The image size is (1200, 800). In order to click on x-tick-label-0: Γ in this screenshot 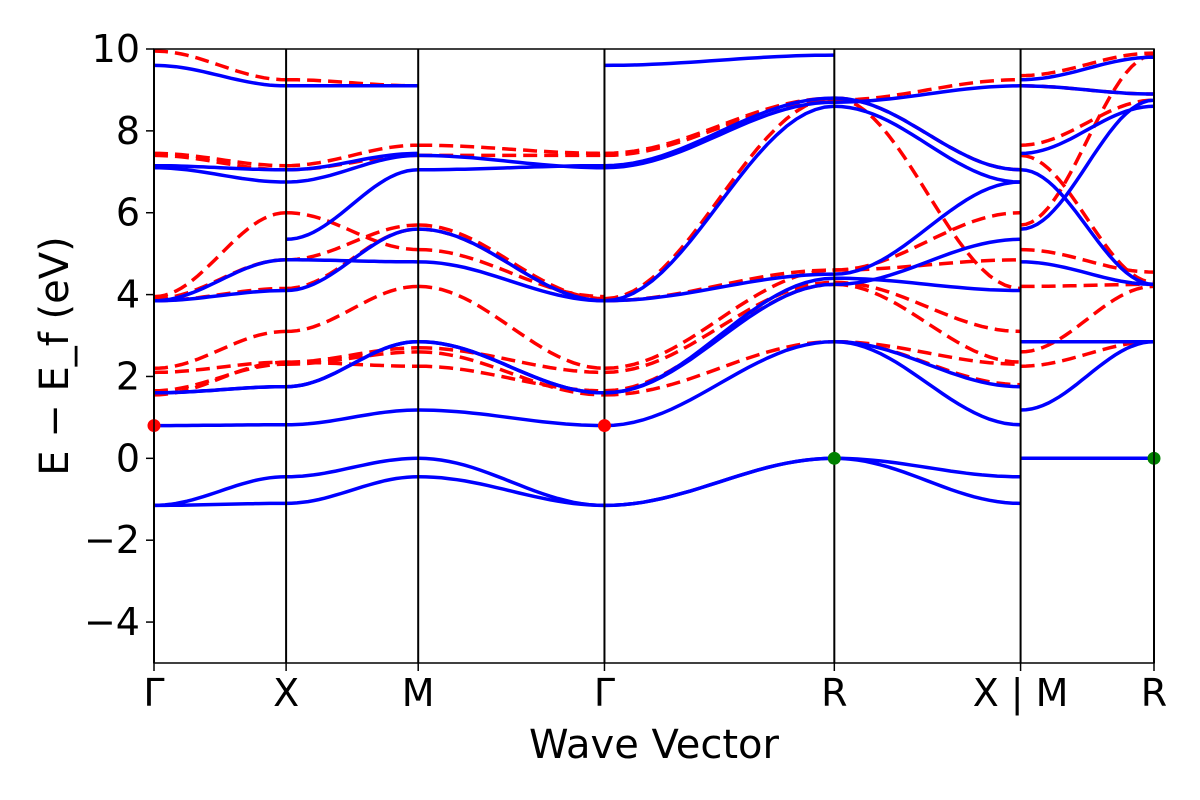, I will do `click(153, 693)`.